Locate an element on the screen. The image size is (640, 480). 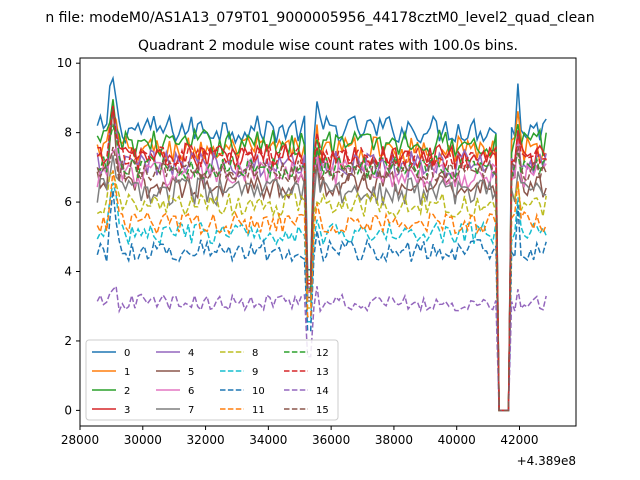
y-tick-label: 4 is located at coordinates (68, 272).